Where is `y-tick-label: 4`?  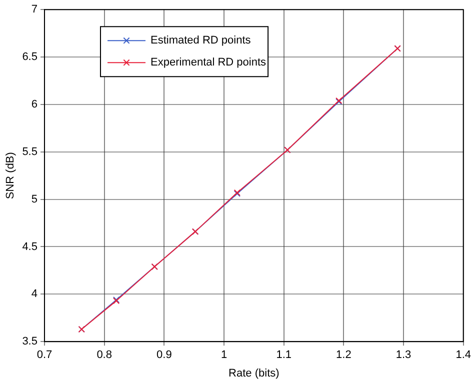
y-tick-label: 4 is located at coordinates (34, 294).